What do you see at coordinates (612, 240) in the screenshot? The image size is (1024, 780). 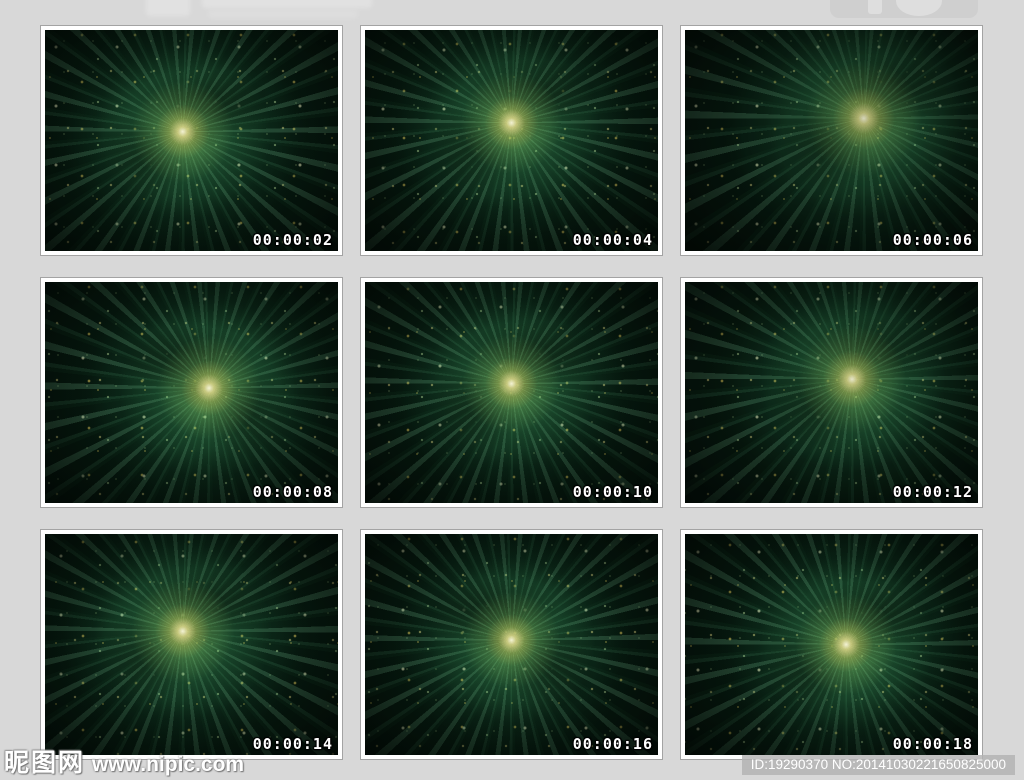 I see `frame-timestamp: 00:00:04` at bounding box center [612, 240].